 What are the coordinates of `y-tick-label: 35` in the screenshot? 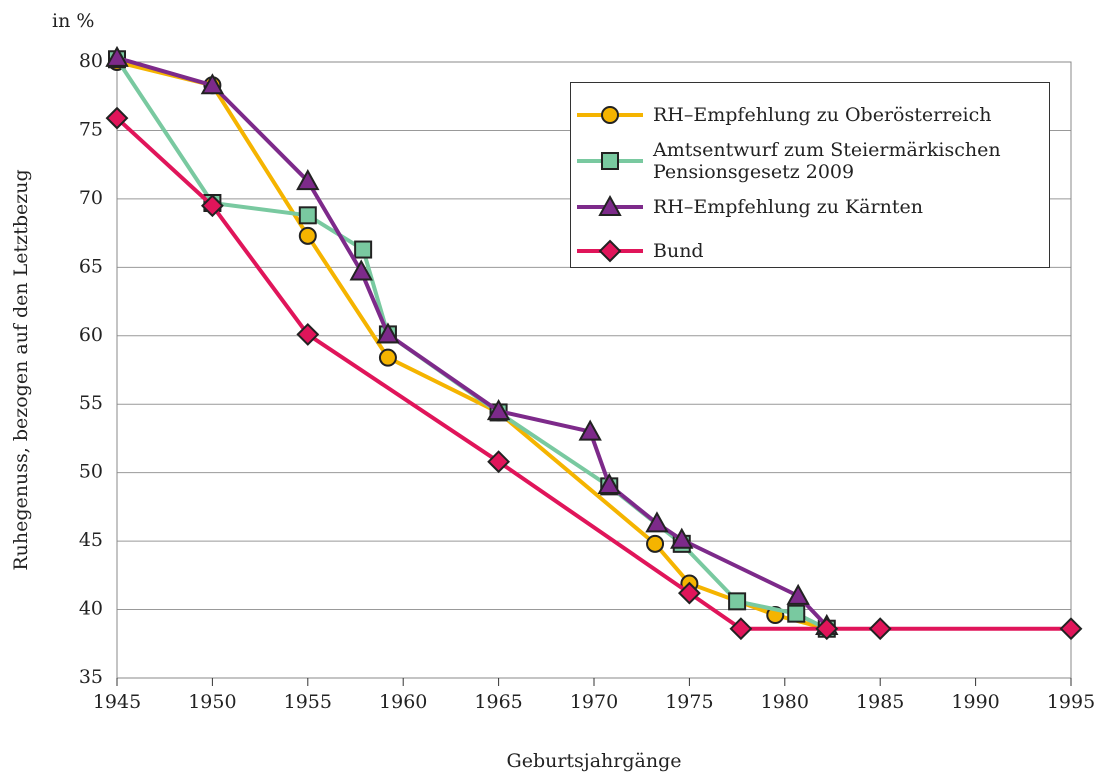 It's located at (91, 677).